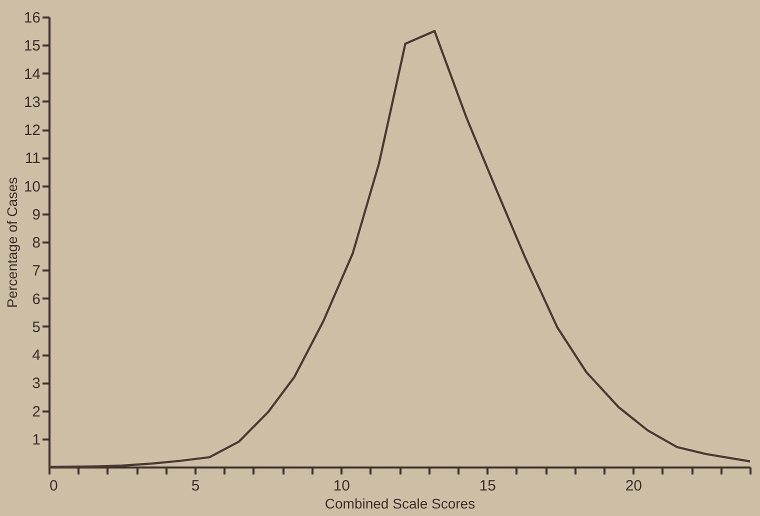 The height and width of the screenshot is (516, 760). I want to click on y-tick-label: 15, so click(32, 46).